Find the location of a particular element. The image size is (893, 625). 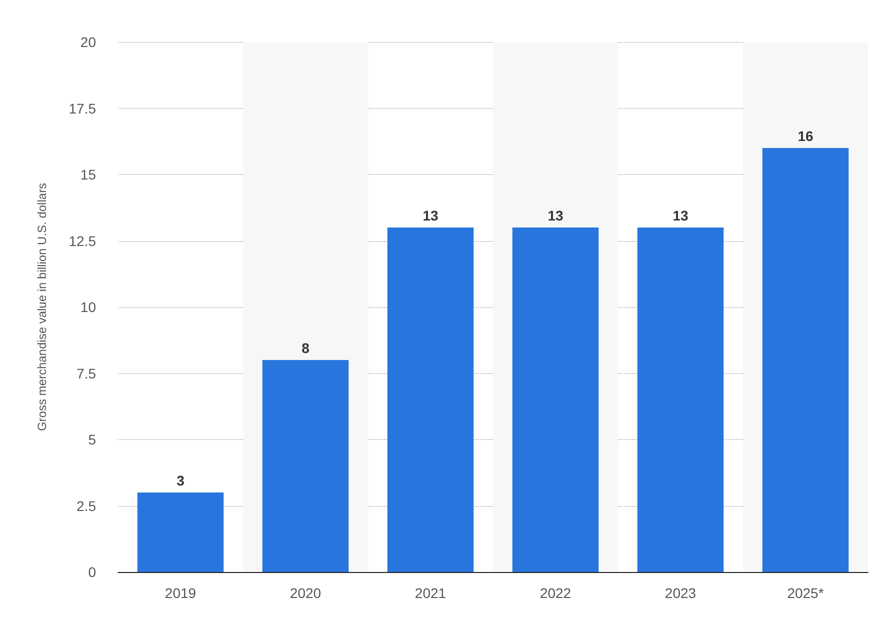

y-tick-label: 12.5 is located at coordinates (82, 240).